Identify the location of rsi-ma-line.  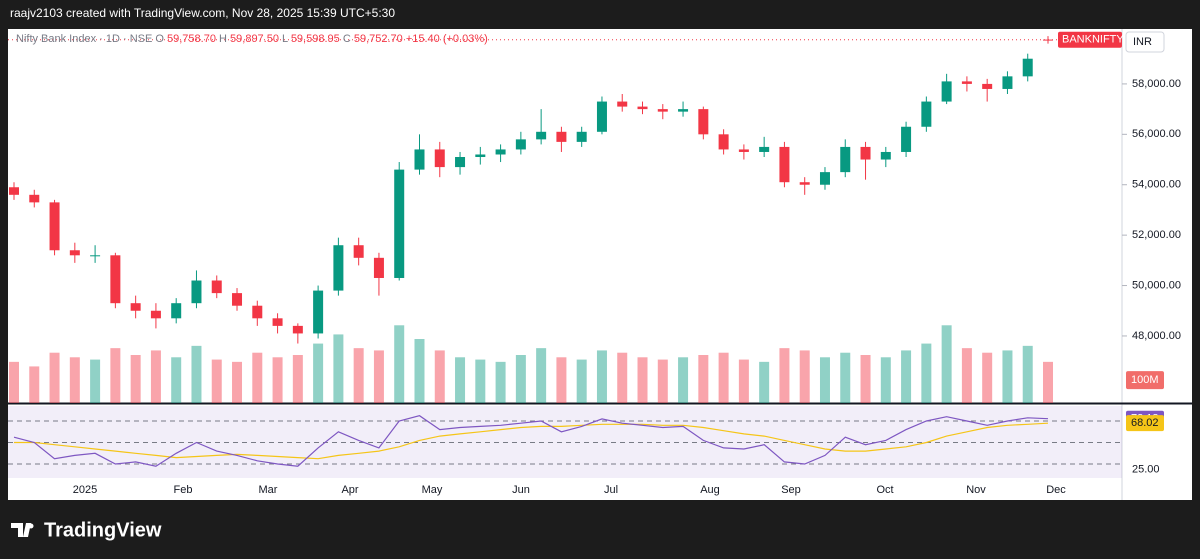
(531, 441).